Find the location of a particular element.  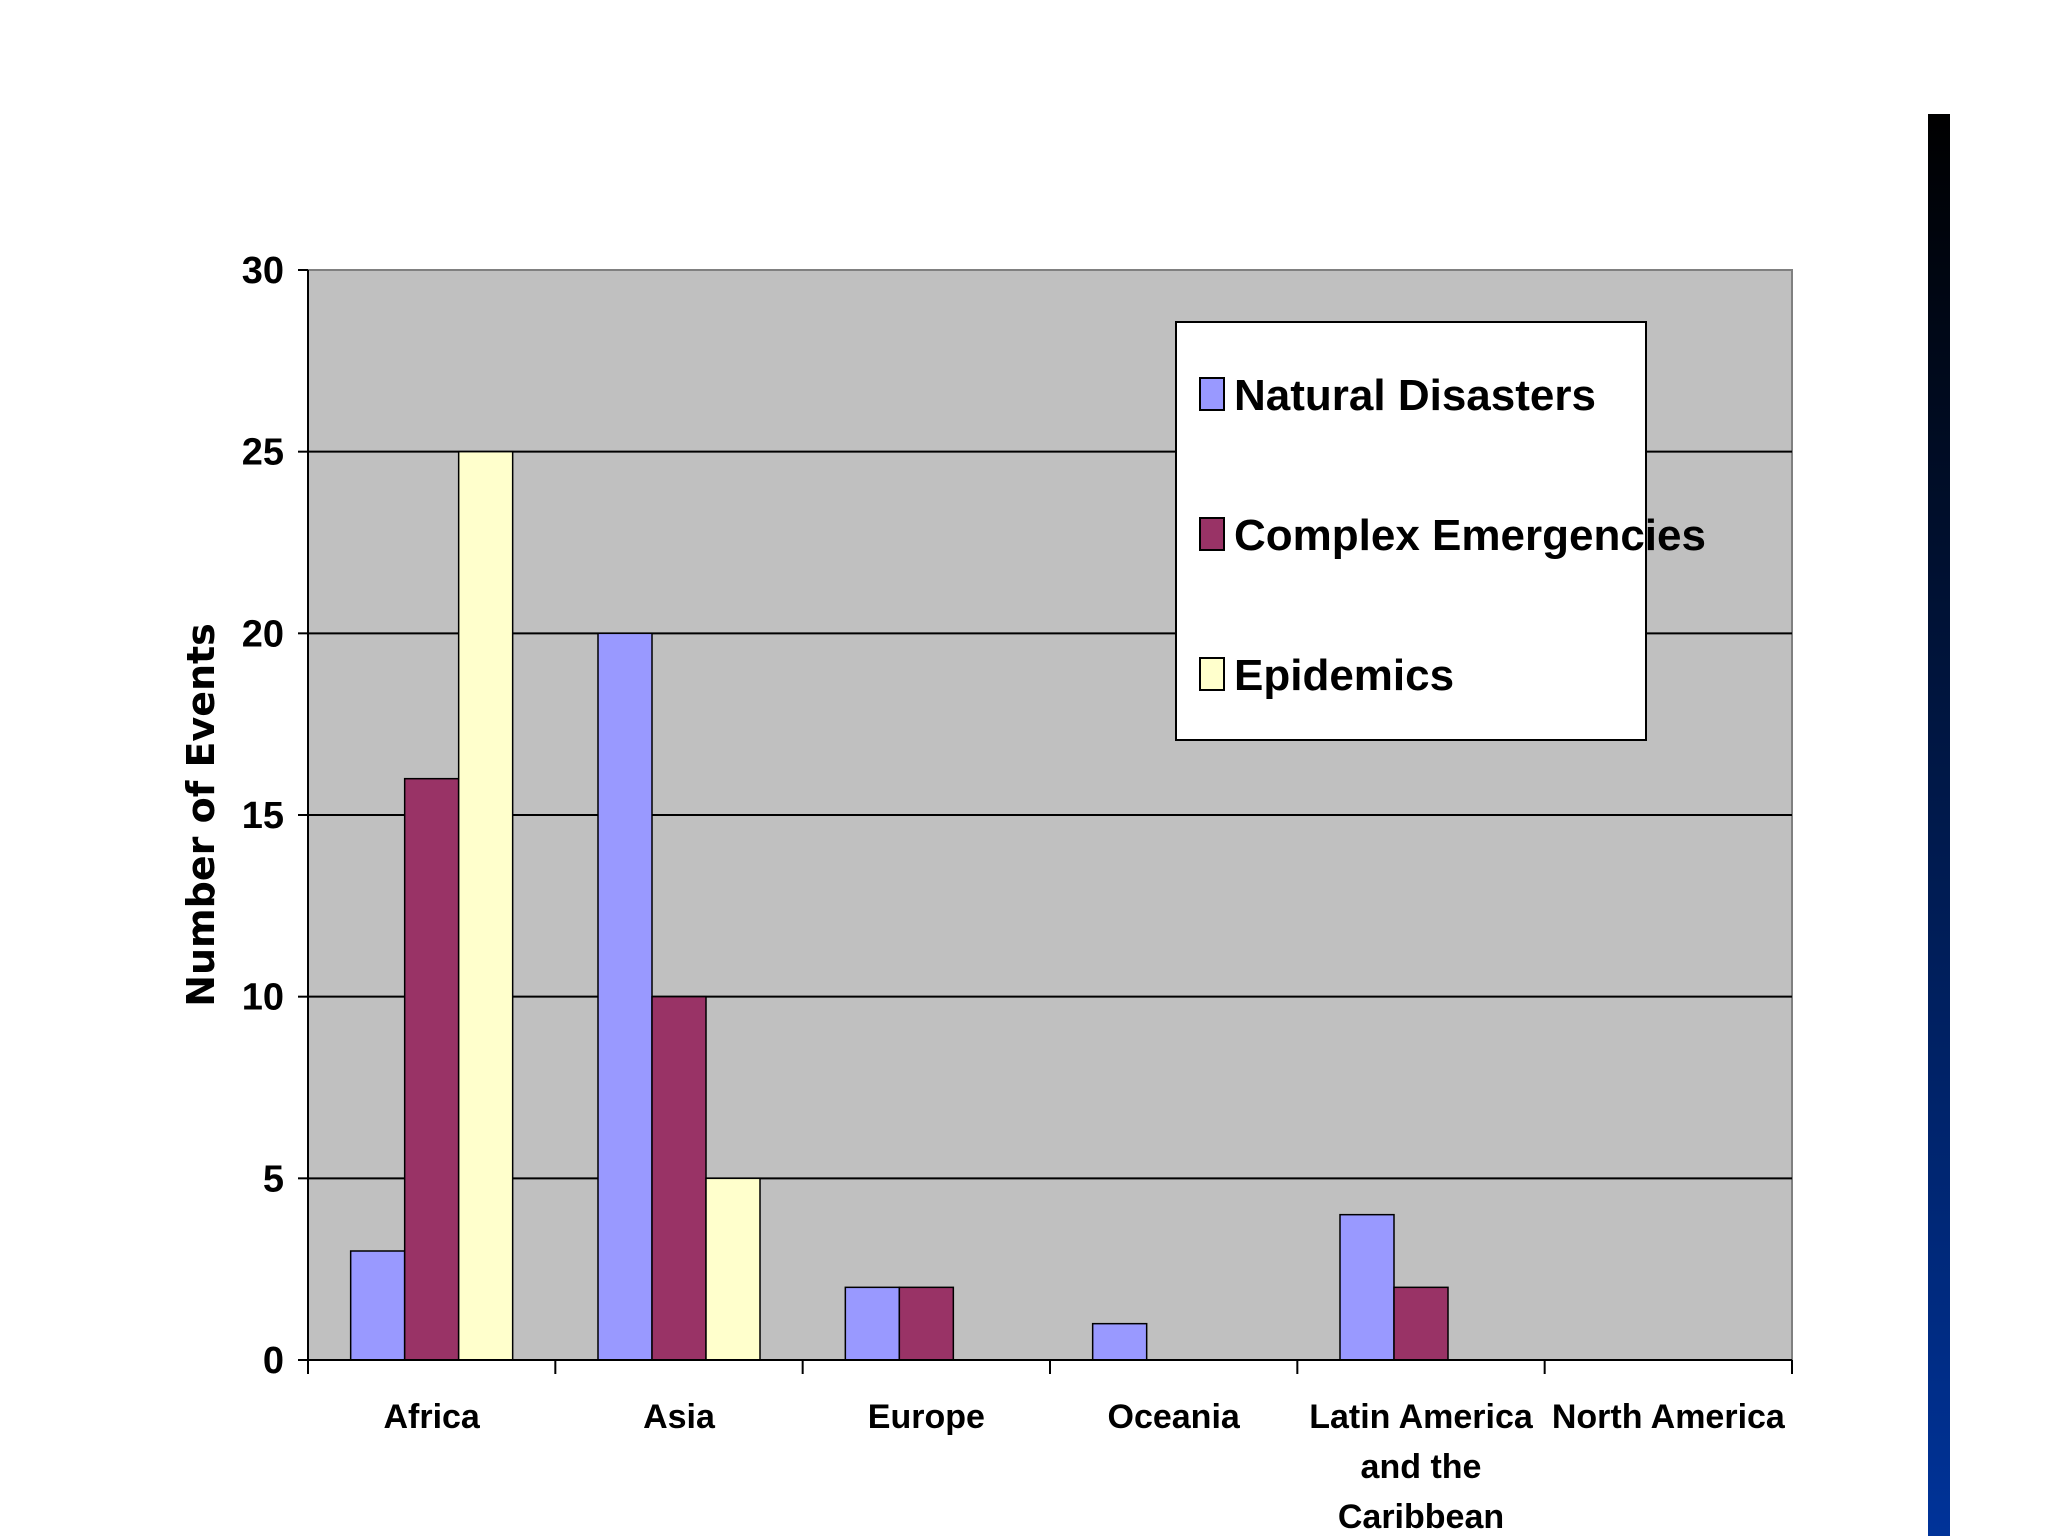

y-tick-label: 15 is located at coordinates (263, 816).